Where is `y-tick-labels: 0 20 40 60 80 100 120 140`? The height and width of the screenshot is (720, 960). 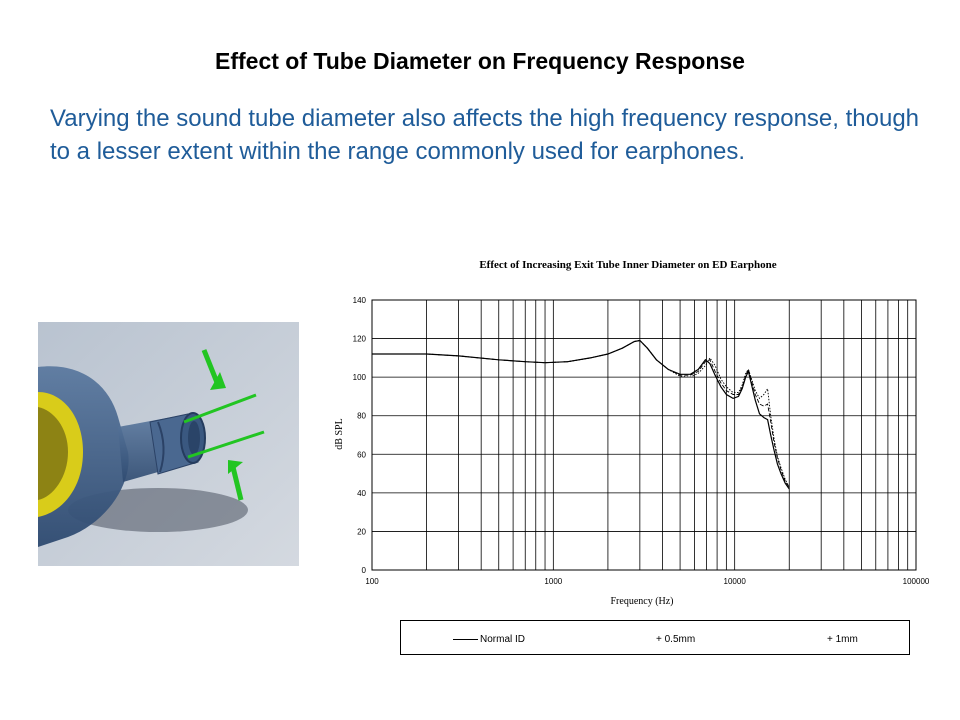
y-tick-labels: 0 20 40 60 80 100 120 140 is located at coordinates (360, 435).